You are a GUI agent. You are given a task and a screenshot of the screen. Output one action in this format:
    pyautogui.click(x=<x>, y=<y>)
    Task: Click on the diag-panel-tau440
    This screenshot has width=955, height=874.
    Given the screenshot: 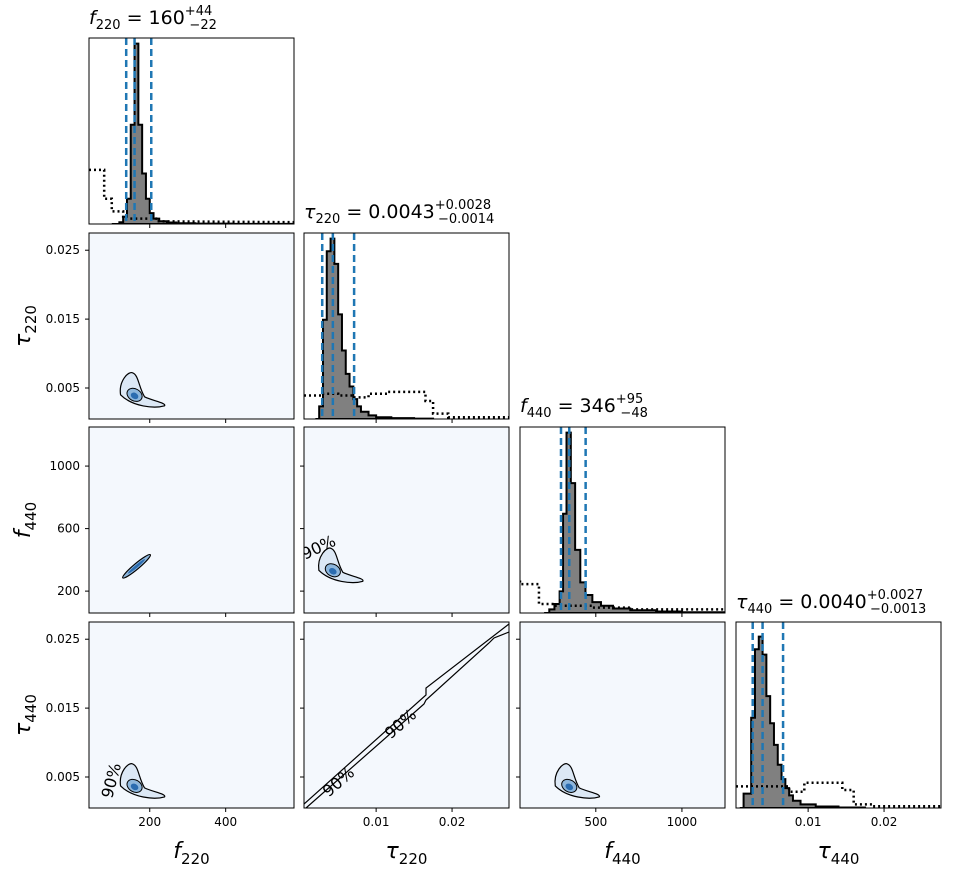 What is the action you would take?
    pyautogui.click(x=838, y=715)
    